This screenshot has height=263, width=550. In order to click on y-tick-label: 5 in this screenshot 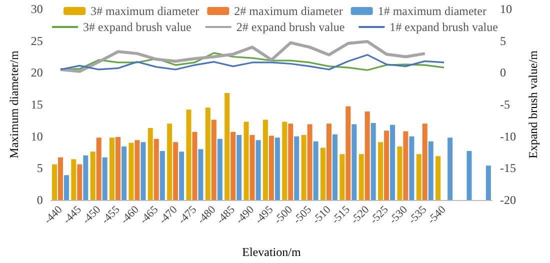, I will do `click(39, 168)`.